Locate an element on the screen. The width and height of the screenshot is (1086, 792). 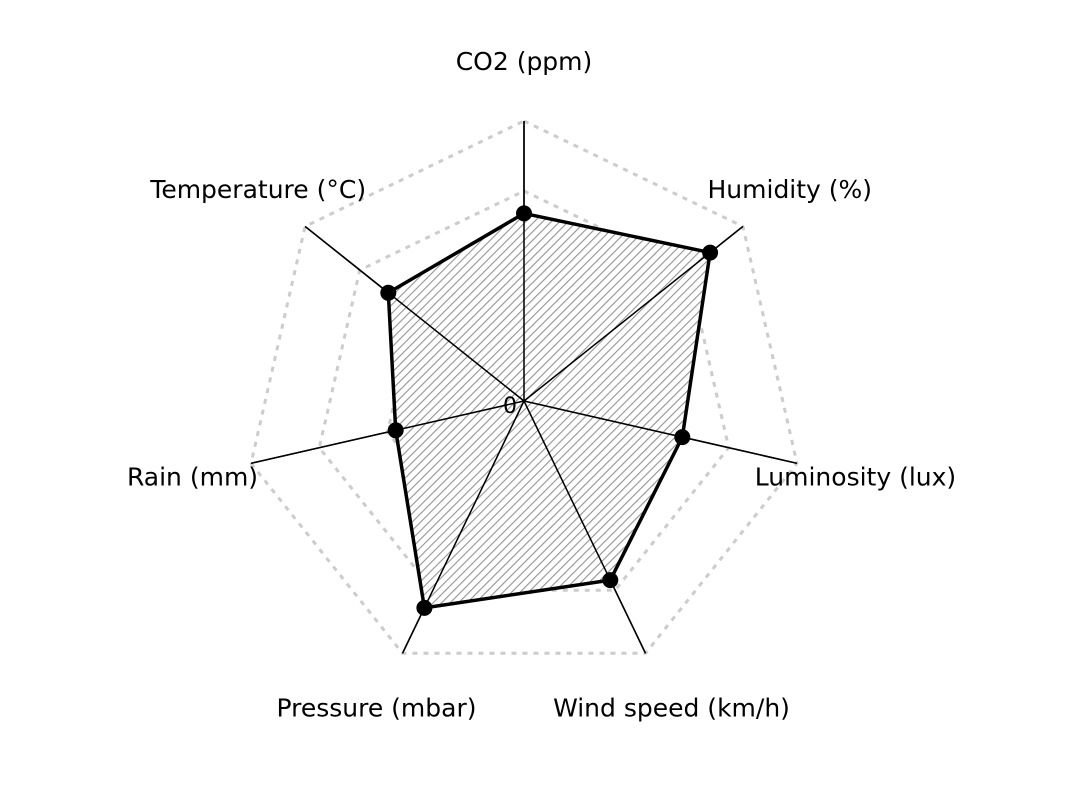
axis-label-7: Temperature (°C) is located at coordinates (257, 189).